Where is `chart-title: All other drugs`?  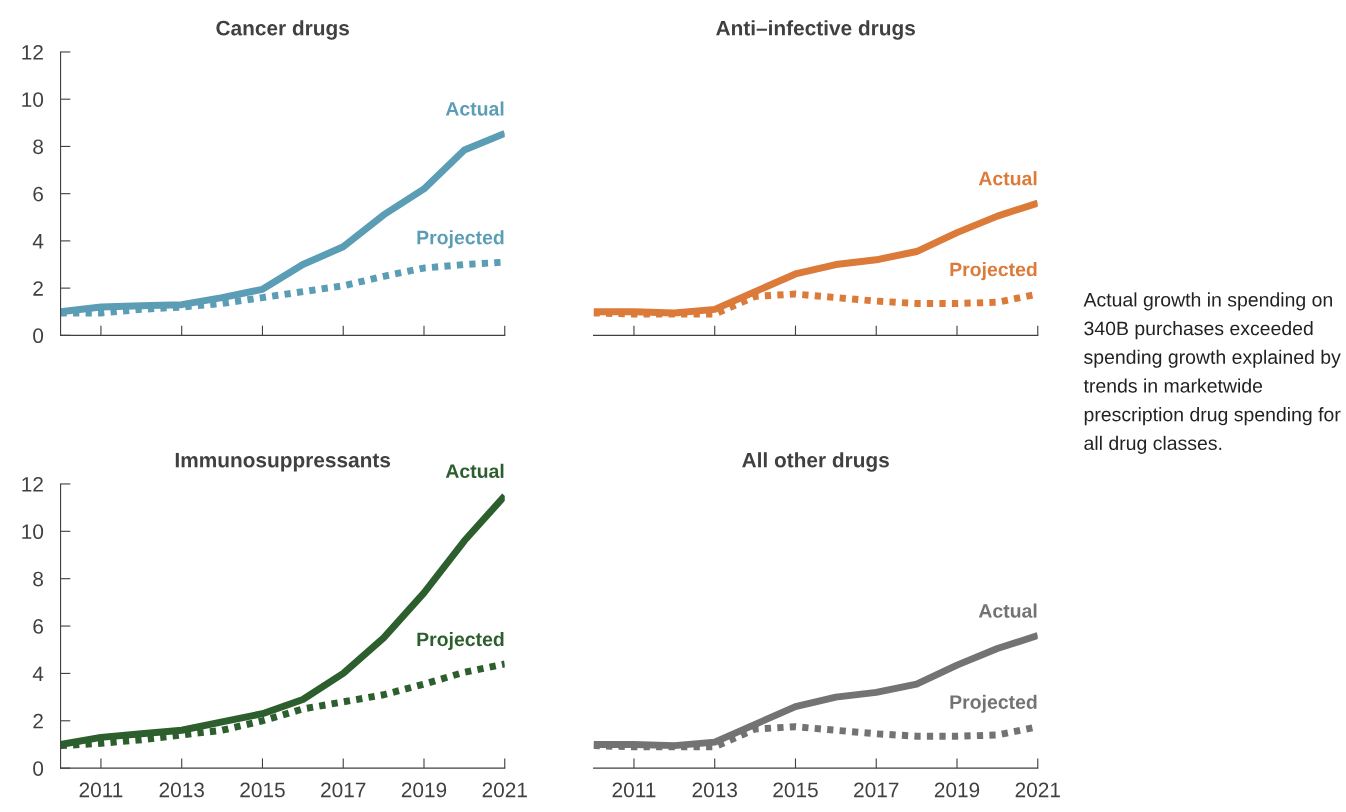 chart-title: All other drugs is located at coordinates (815, 462).